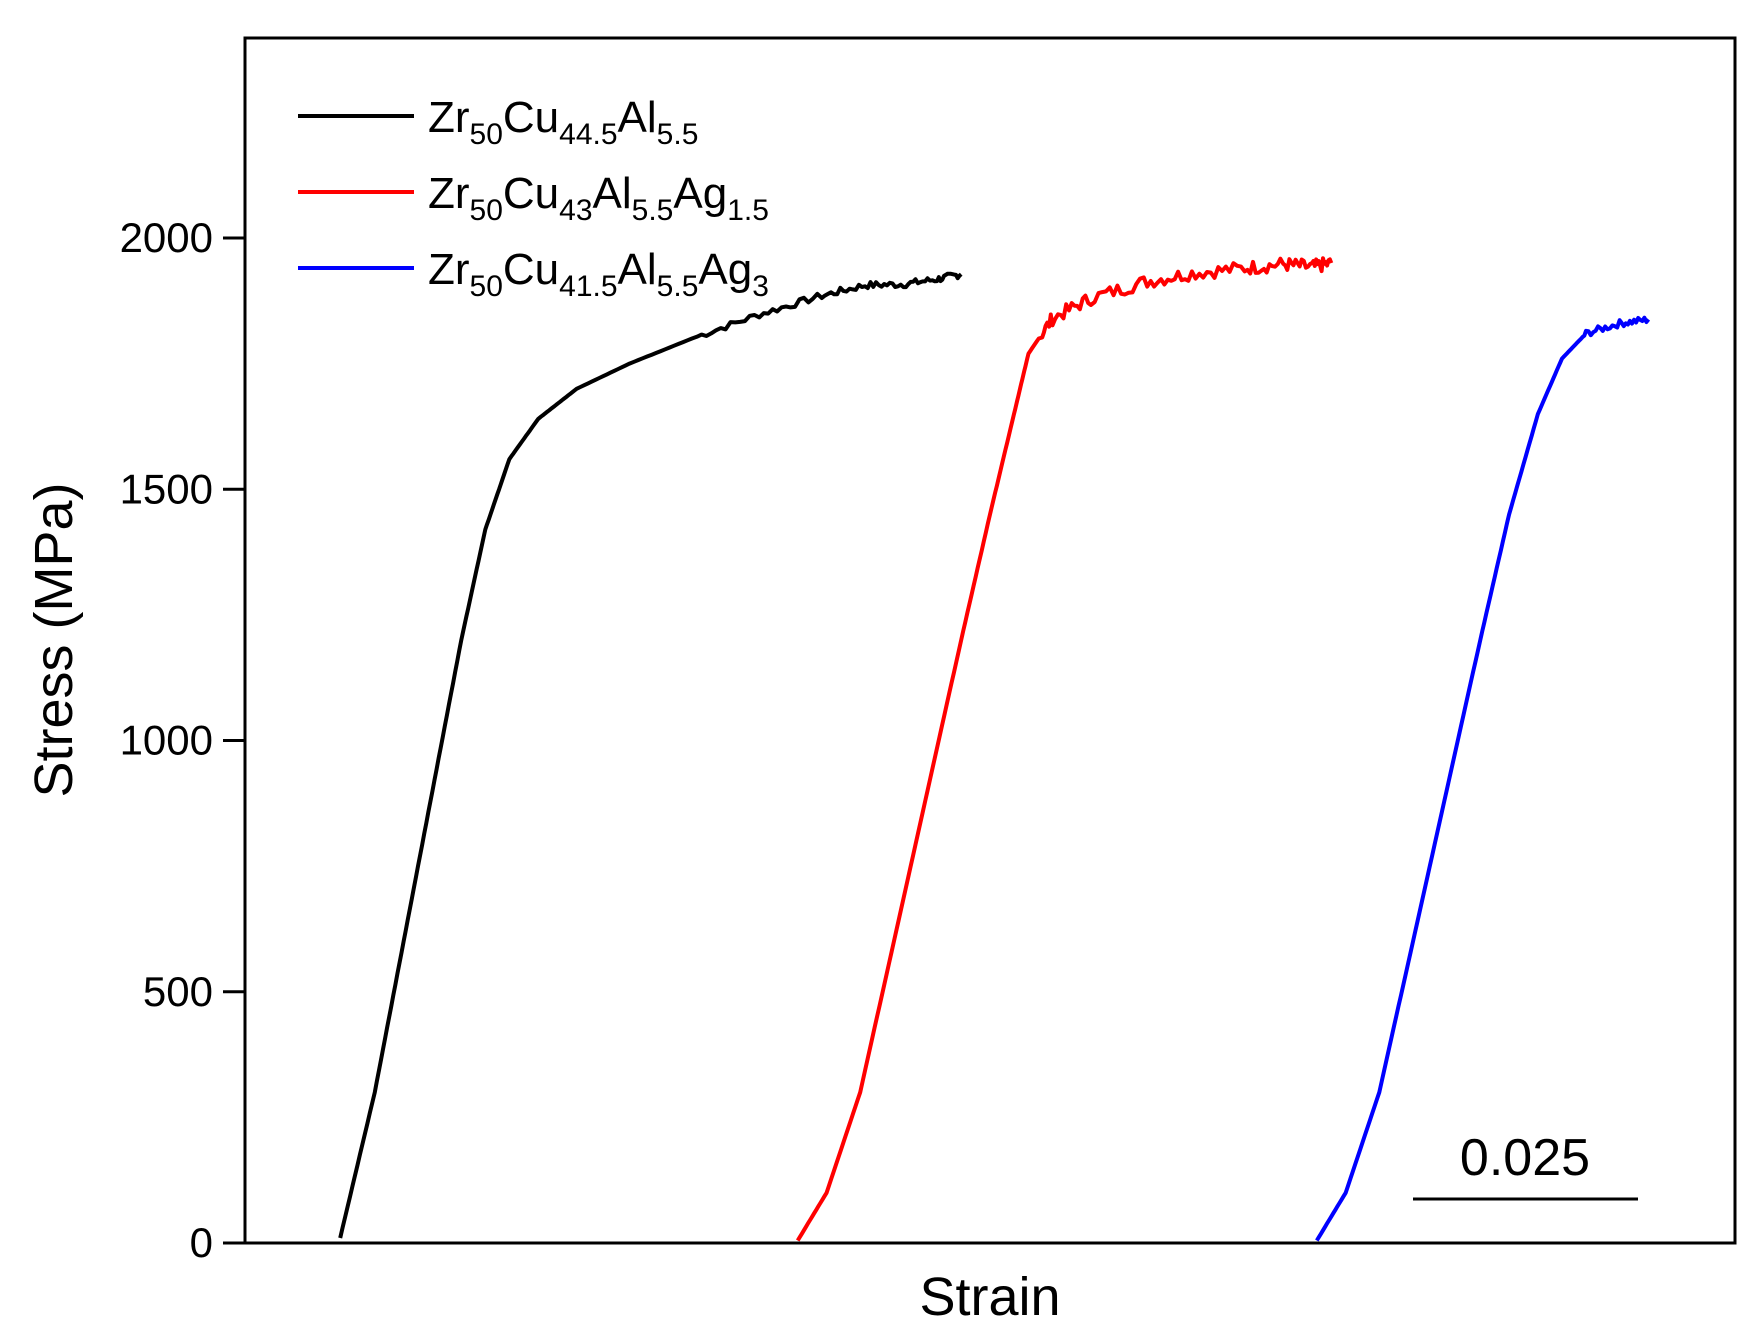  I want to click on legend-label-2: Zr50Cu43Al5.5Ag1.5, so click(598, 198).